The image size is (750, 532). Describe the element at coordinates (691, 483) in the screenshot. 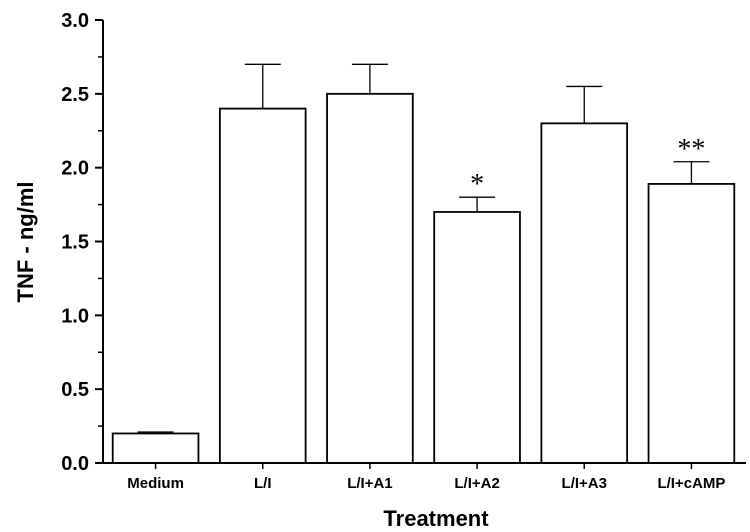

I see `x-tick-label: L/I+cAMP` at that location.